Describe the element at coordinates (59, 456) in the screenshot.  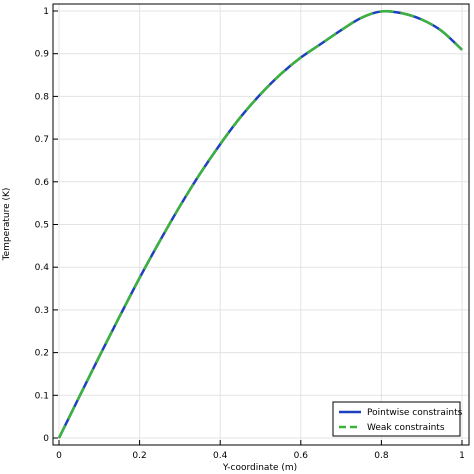
I see `x-tick-label: 0` at that location.